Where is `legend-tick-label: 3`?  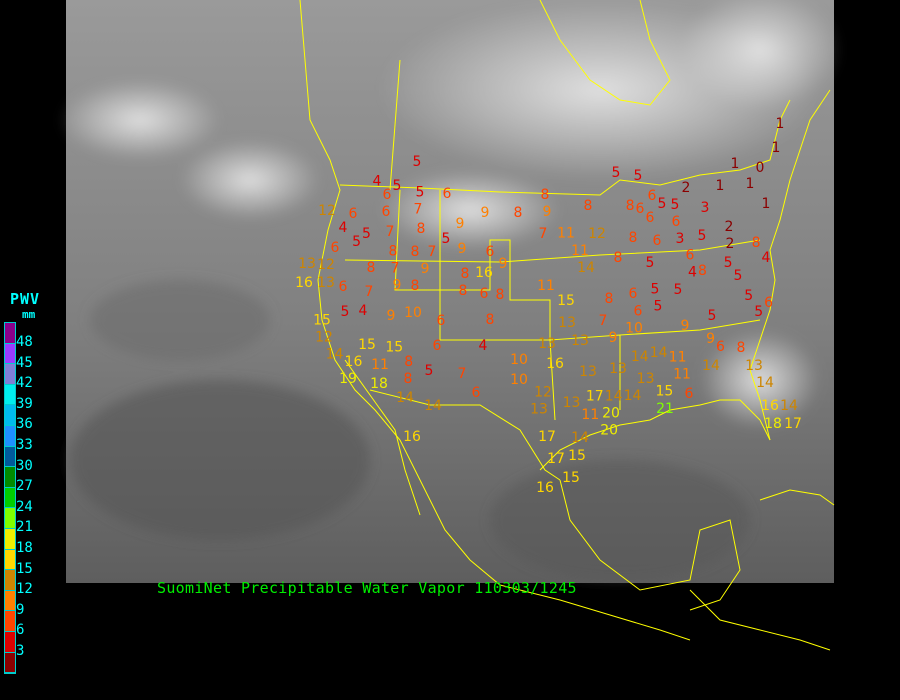
legend-tick-label: 3 is located at coordinates (20, 651).